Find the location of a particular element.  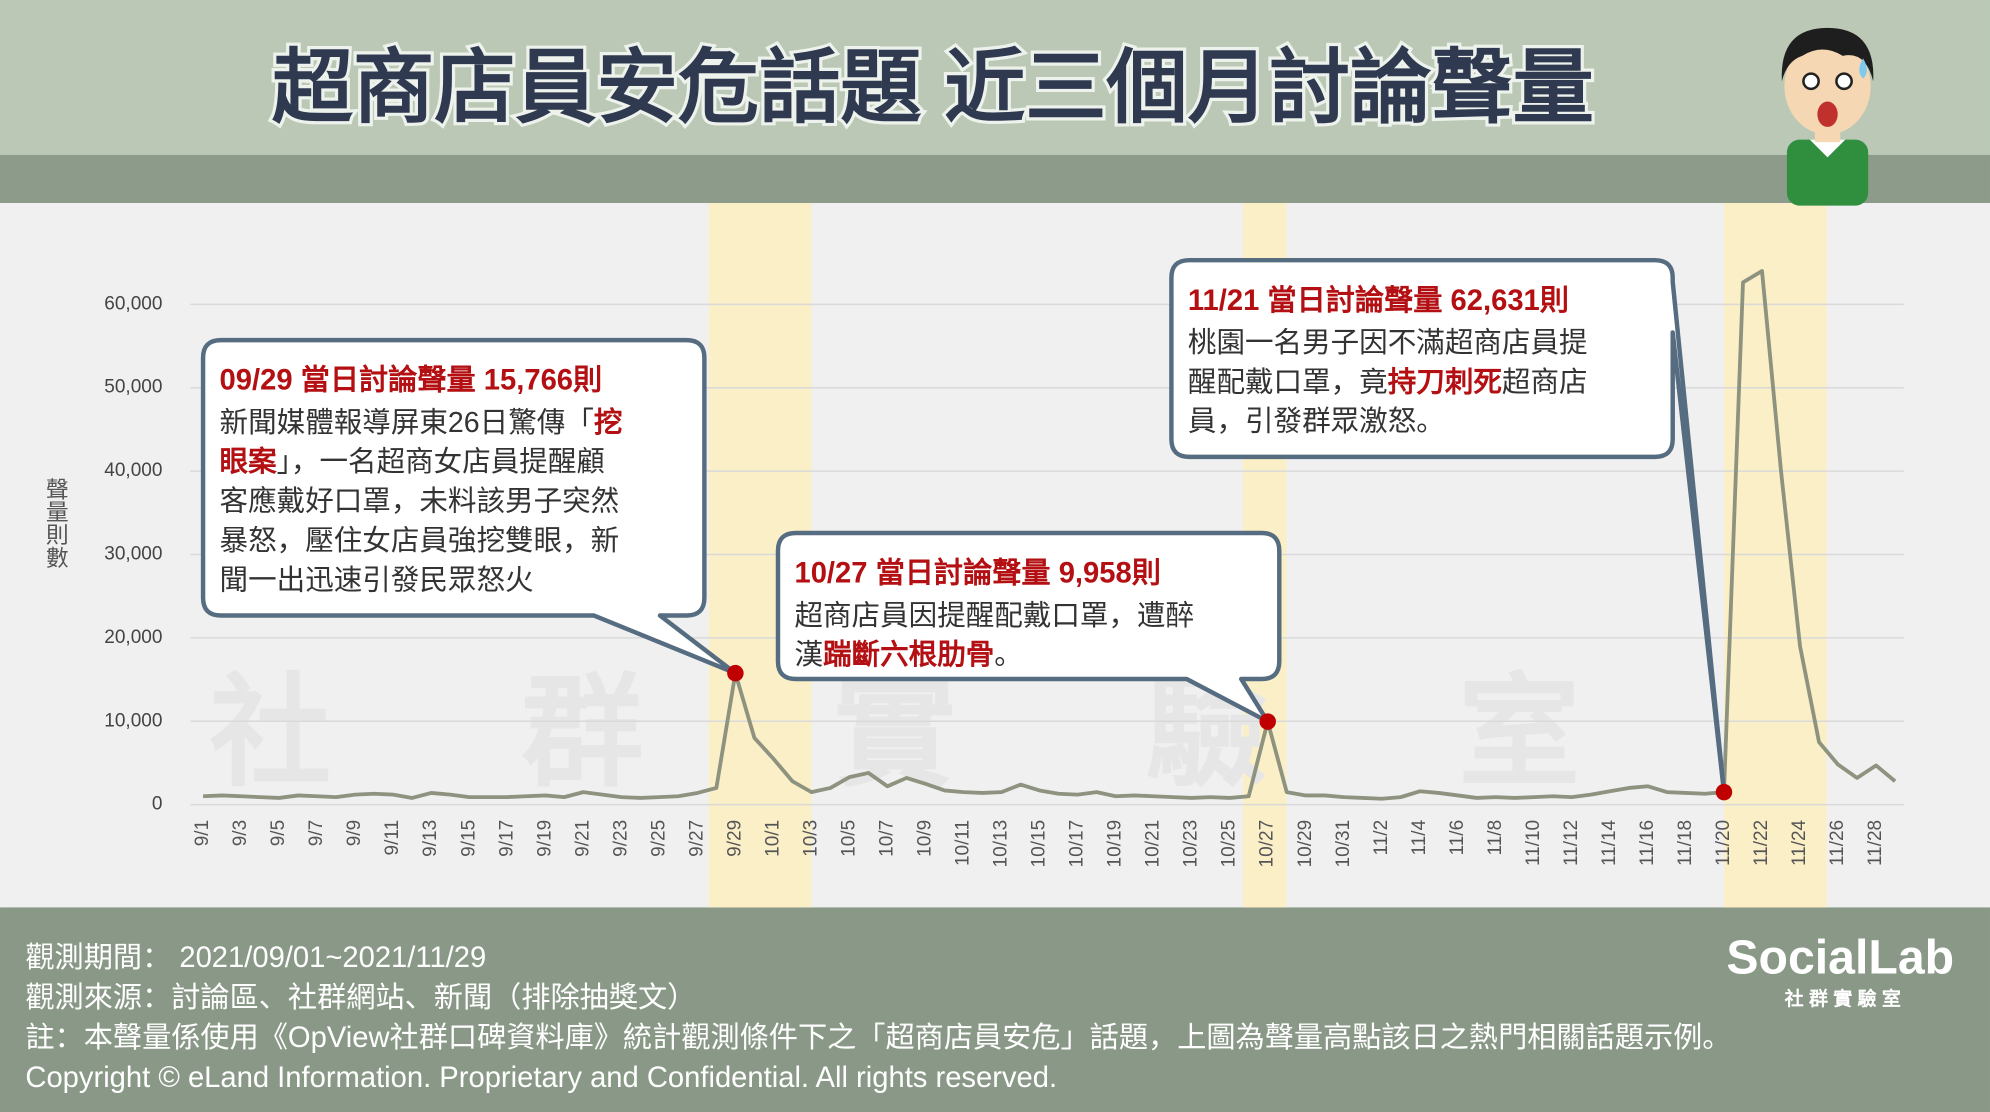

logo: SocialLab is located at coordinates (1840, 957).